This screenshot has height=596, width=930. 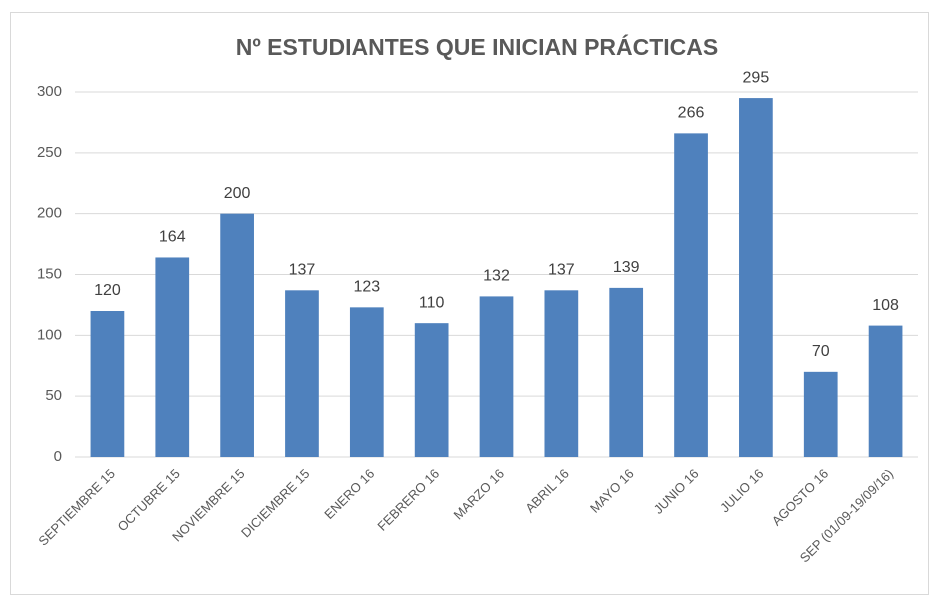 What do you see at coordinates (107, 290) in the screenshot?
I see `data-label: 120` at bounding box center [107, 290].